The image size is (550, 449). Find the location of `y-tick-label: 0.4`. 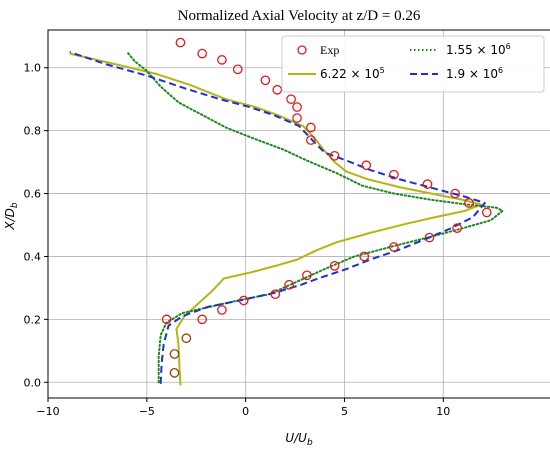

y-tick-label: 0.4 is located at coordinates (33, 256).